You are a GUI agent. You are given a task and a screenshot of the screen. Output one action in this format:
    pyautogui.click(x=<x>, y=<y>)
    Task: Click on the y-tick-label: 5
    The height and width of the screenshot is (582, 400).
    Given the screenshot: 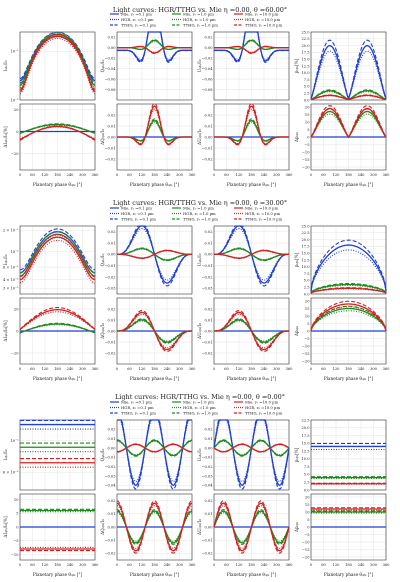 What is the action you would take?
    pyautogui.click(x=308, y=130)
    